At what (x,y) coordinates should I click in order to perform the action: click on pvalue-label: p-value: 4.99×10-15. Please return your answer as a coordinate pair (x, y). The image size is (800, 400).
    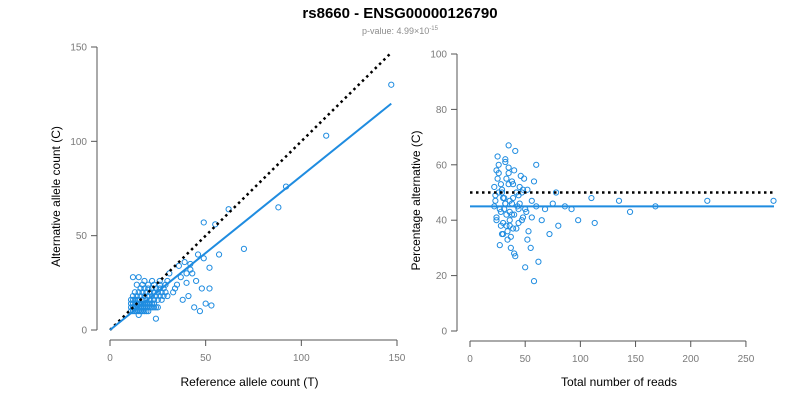
    Looking at the image, I should click on (400, 31).